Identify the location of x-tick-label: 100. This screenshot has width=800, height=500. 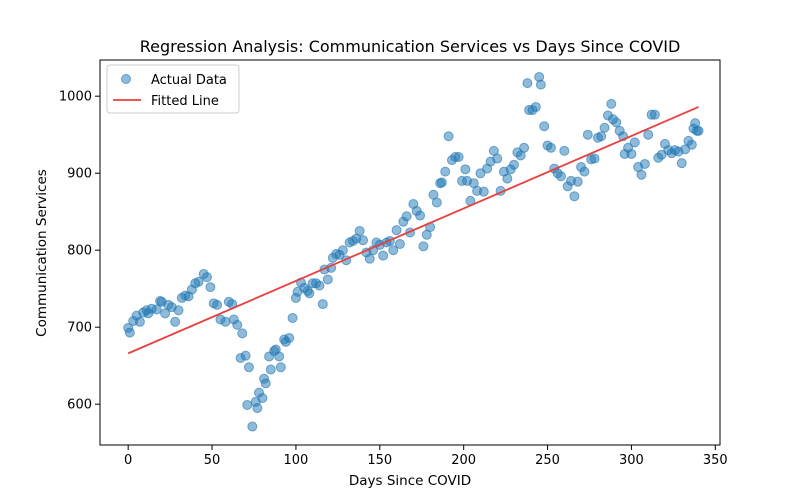
(296, 460).